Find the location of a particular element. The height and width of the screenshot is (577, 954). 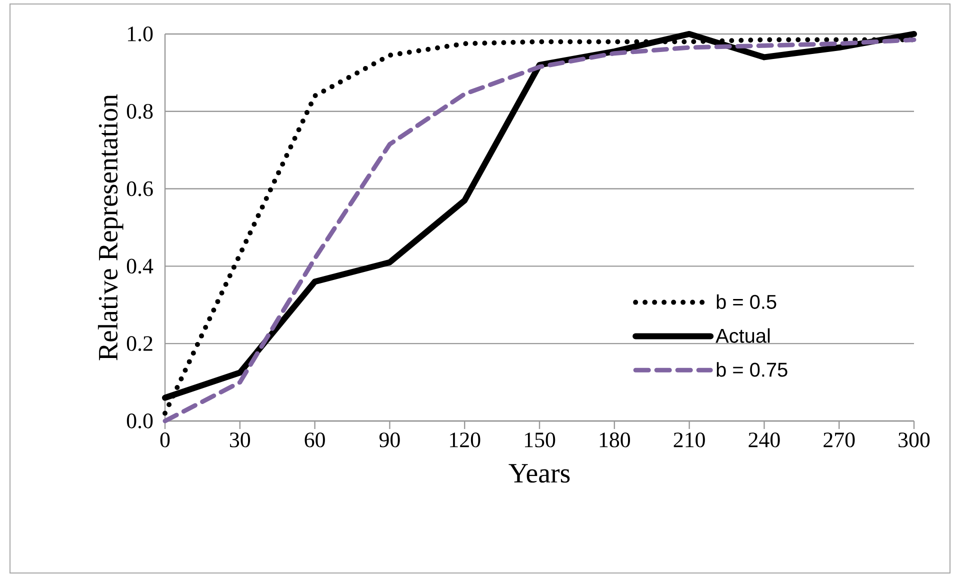

legend-label: b = 0.5 is located at coordinates (746, 301).